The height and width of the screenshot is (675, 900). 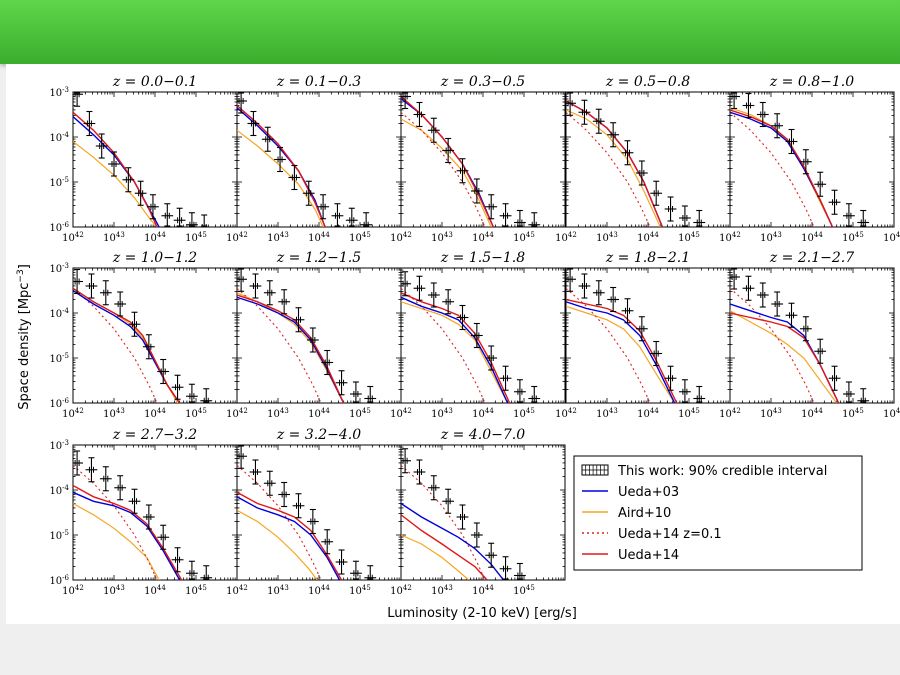 What do you see at coordinates (647, 82) in the screenshot?
I see `panel-title: z = 0.5−0.8` at bounding box center [647, 82].